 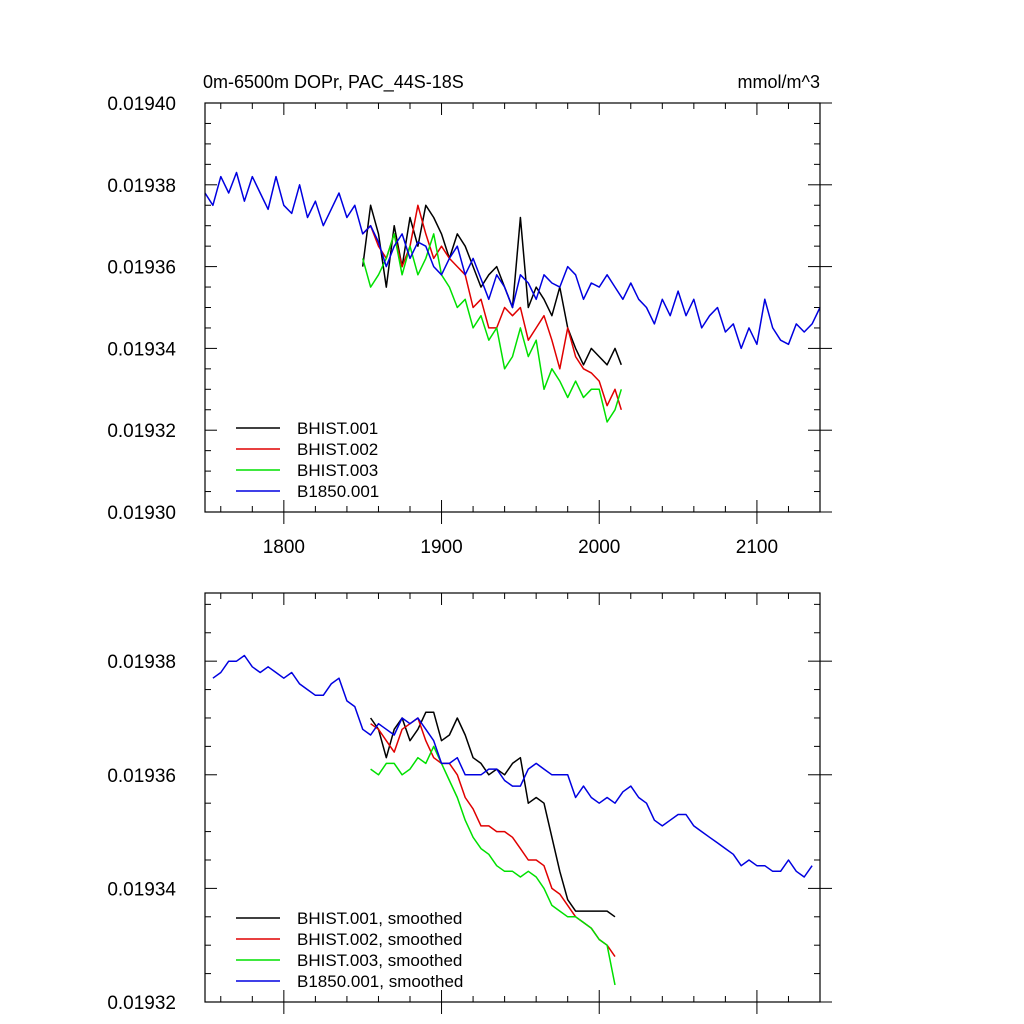 What do you see at coordinates (379, 960) in the screenshot?
I see `bottom-legend-label-3: BHIST.003, smoothed` at bounding box center [379, 960].